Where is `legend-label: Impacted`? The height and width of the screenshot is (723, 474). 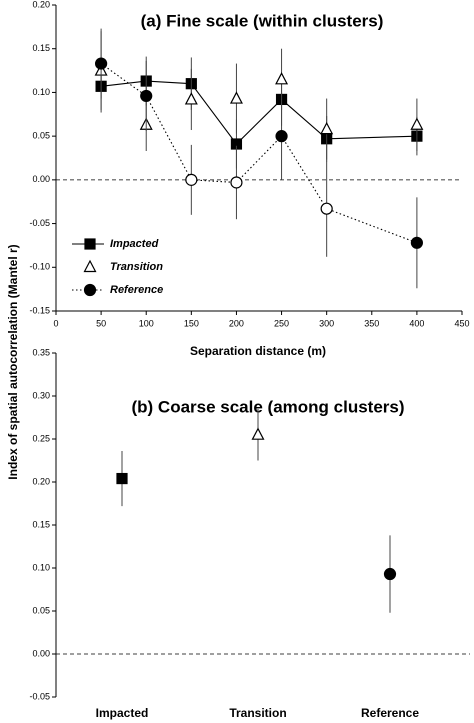
legend-label: Impacted is located at coordinates (134, 244).